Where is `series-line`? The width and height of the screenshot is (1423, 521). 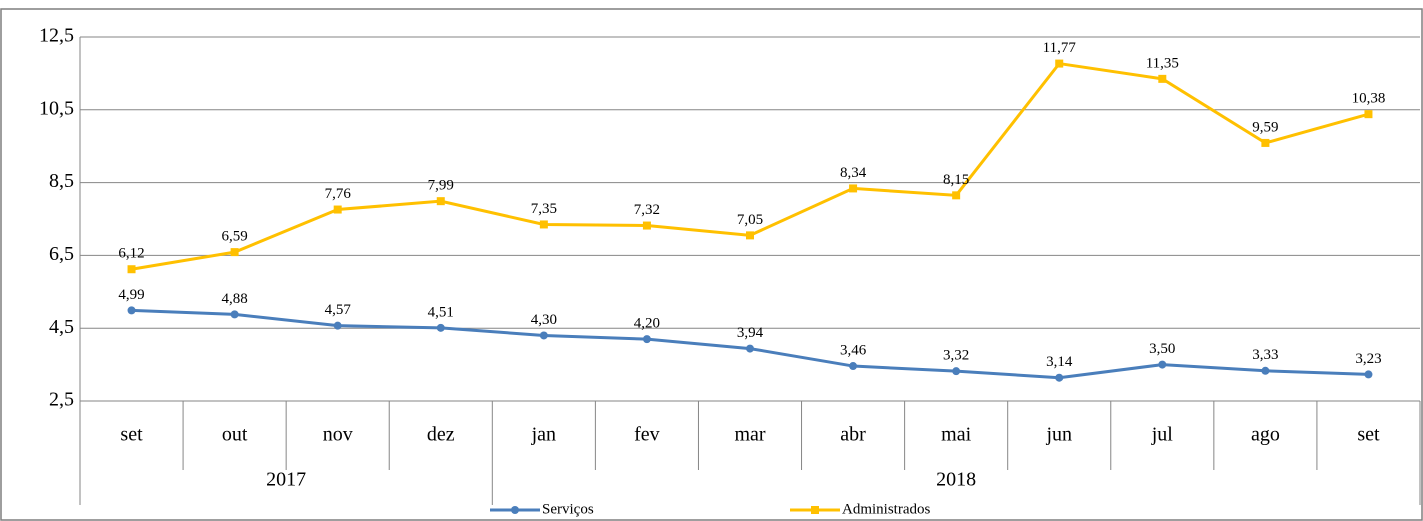 series-line is located at coordinates (750, 344).